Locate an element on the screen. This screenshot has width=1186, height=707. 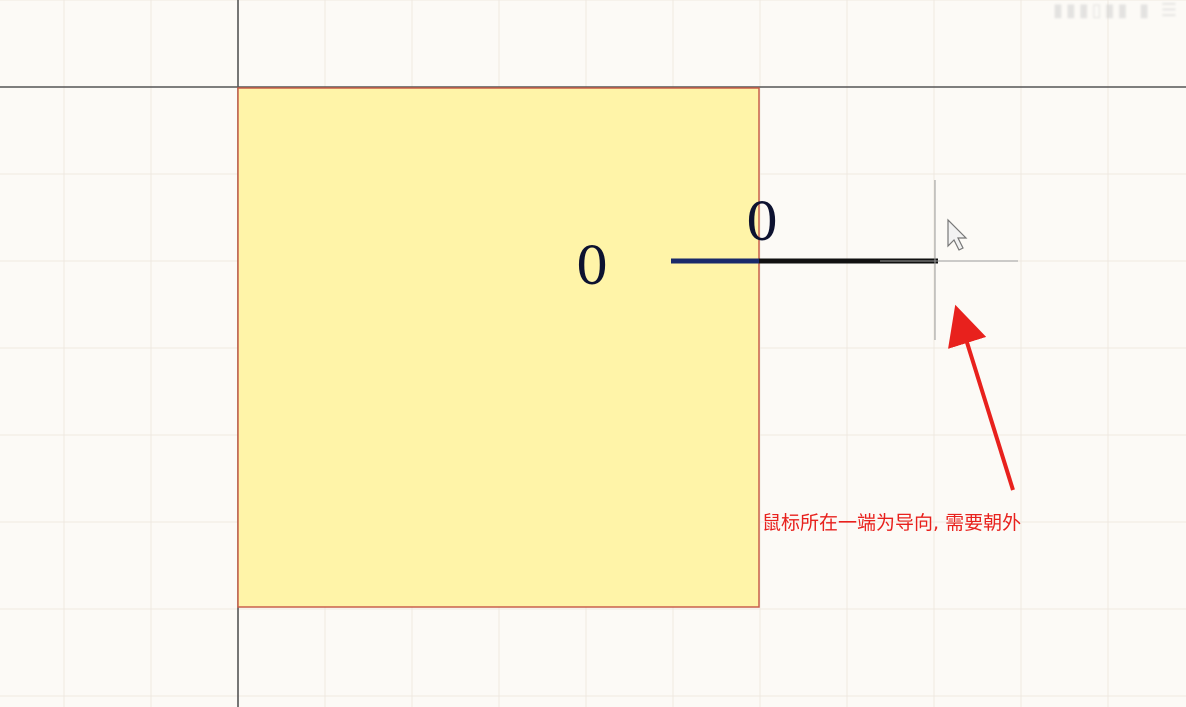
mouse-pointer-icon is located at coordinates (957, 234).